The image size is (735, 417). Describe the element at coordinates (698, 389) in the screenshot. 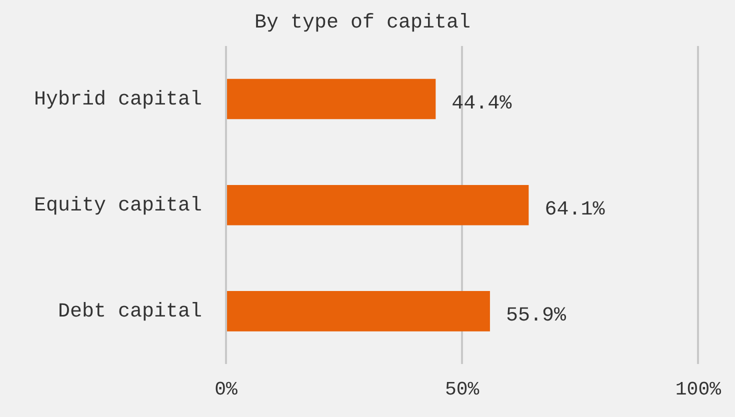

I see `x-tick-label: 100%` at that location.